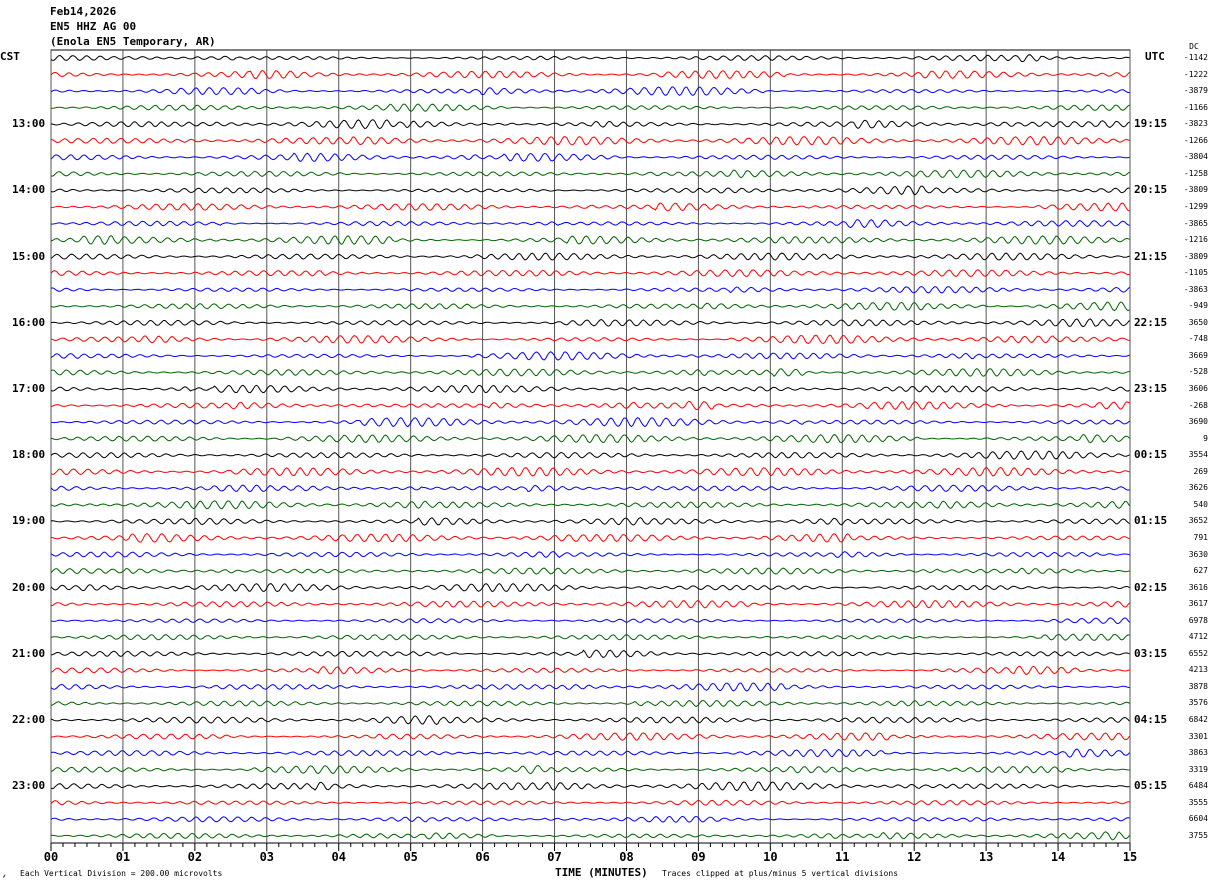 The height and width of the screenshot is (886, 1210). Describe the element at coordinates (601, 872) in the screenshot. I see `x-axis-label: TIME (MINUTES)` at that location.